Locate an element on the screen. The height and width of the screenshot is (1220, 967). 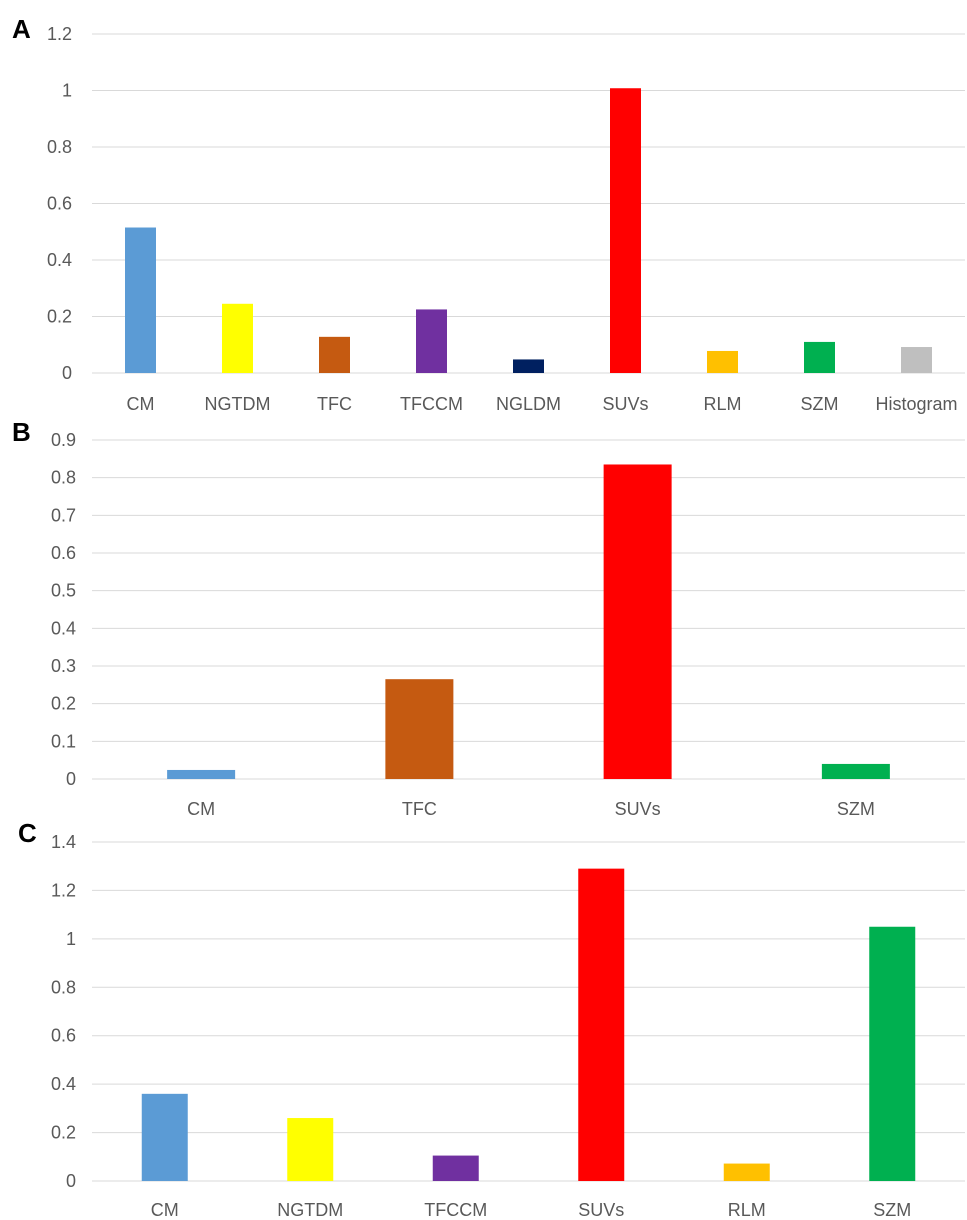
panel-label-a: A is located at coordinates (21, 29).